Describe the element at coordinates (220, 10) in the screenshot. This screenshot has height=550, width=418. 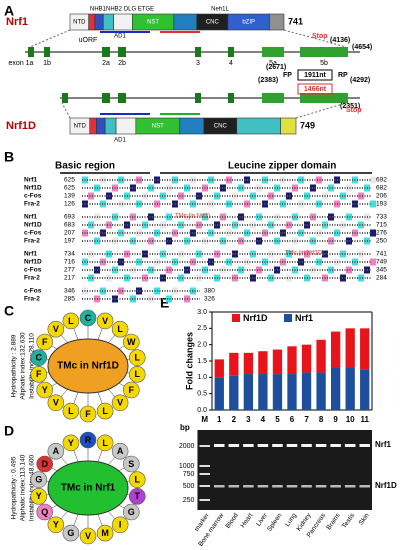
I see `motif-label: Neh1L` at that location.